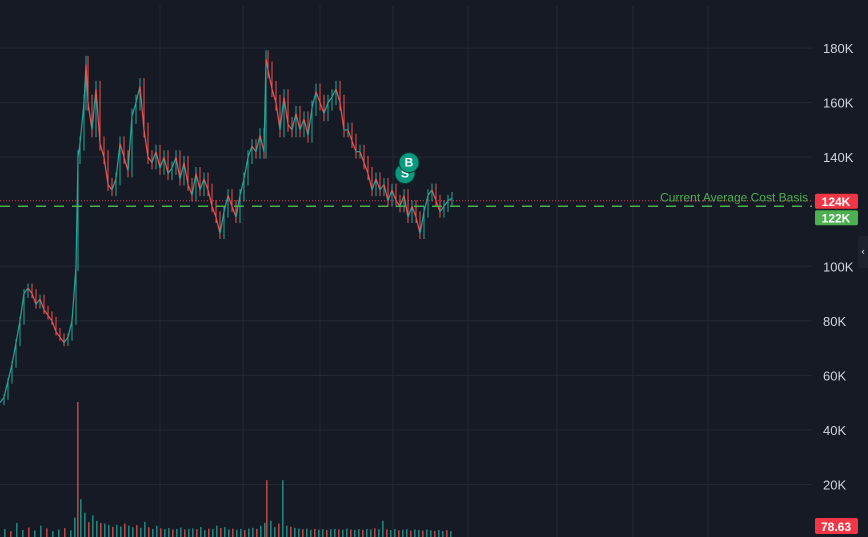 Image resolution: width=868 pixels, height=537 pixels. I want to click on y-tick-label: 100K, so click(838, 266).